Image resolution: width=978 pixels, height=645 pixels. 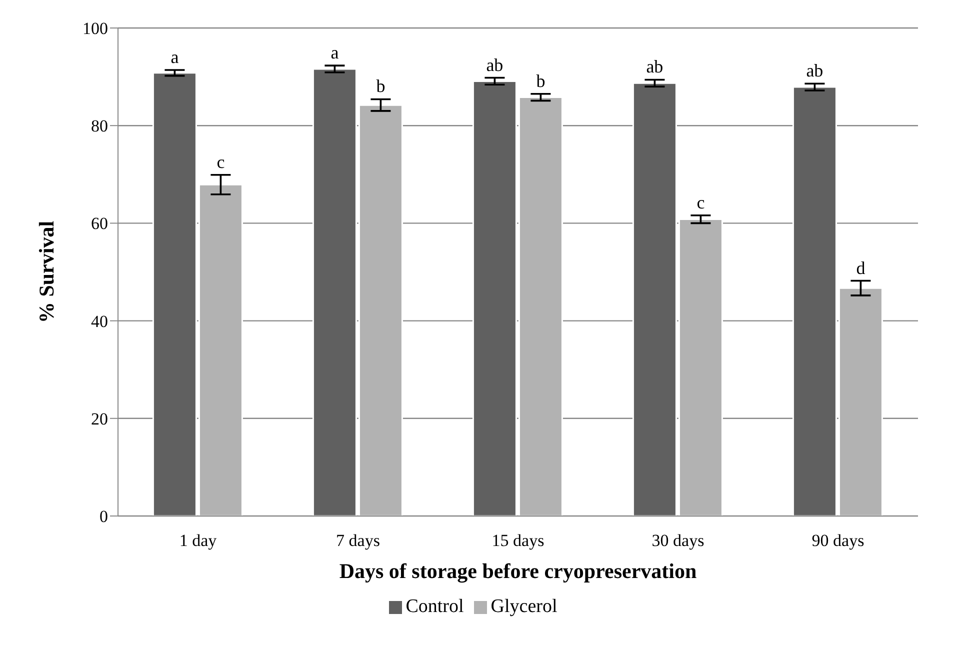 I want to click on x-tick-label: 1 day, so click(x=198, y=540).